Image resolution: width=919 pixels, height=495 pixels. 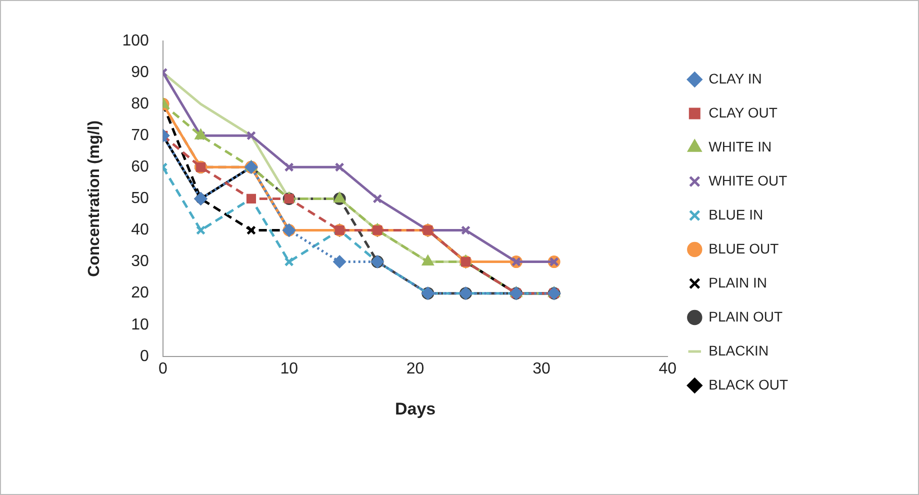 I want to click on y-tick-label: 40, so click(x=140, y=230).